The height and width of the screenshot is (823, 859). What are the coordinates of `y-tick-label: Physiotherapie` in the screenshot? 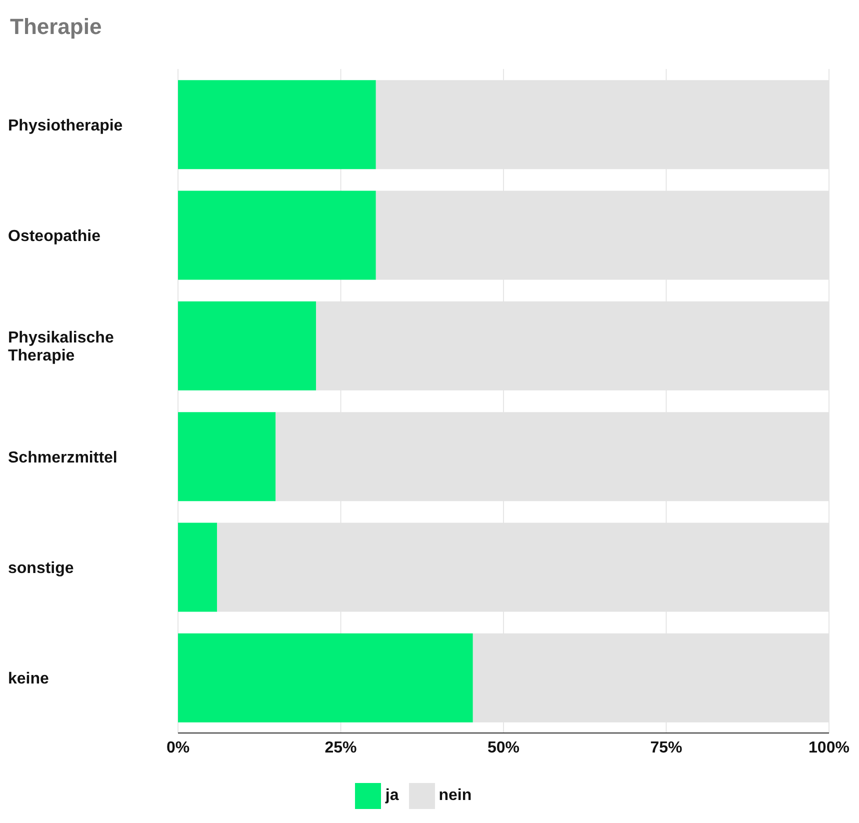 It's located at (65, 125).